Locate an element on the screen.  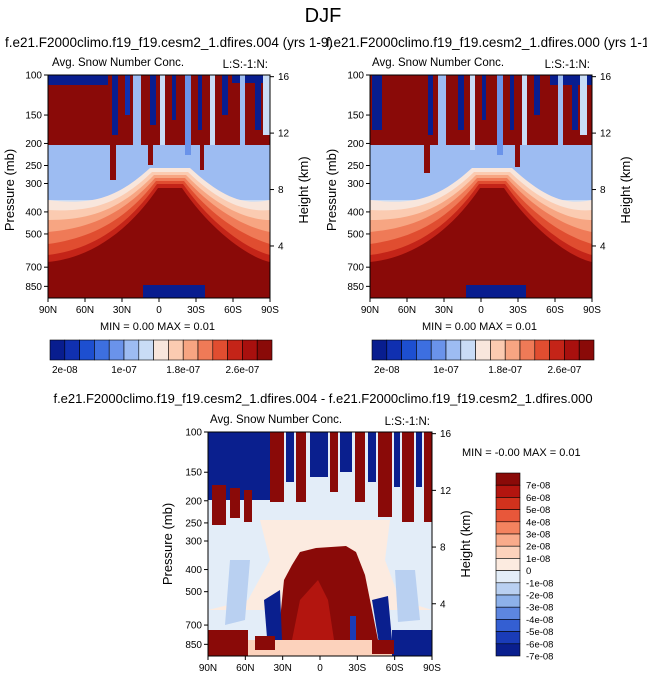
panel-3-right-label: L:S:-1:N: is located at coordinates (407, 422).